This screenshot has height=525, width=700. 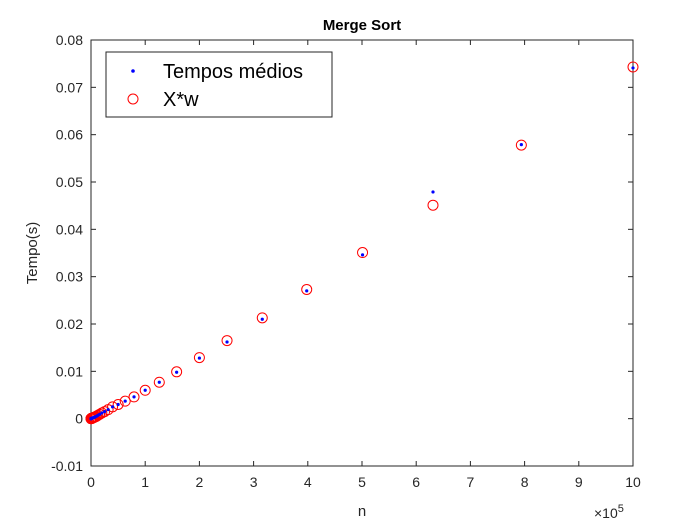 I want to click on legend: Tempos médios X*w, so click(x=219, y=84).